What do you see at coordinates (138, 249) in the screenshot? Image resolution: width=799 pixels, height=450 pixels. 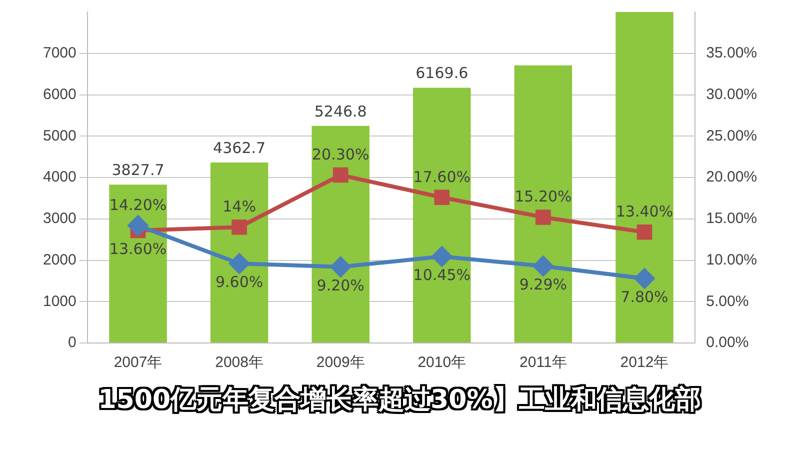 I see `data-label: 13.60%` at bounding box center [138, 249].